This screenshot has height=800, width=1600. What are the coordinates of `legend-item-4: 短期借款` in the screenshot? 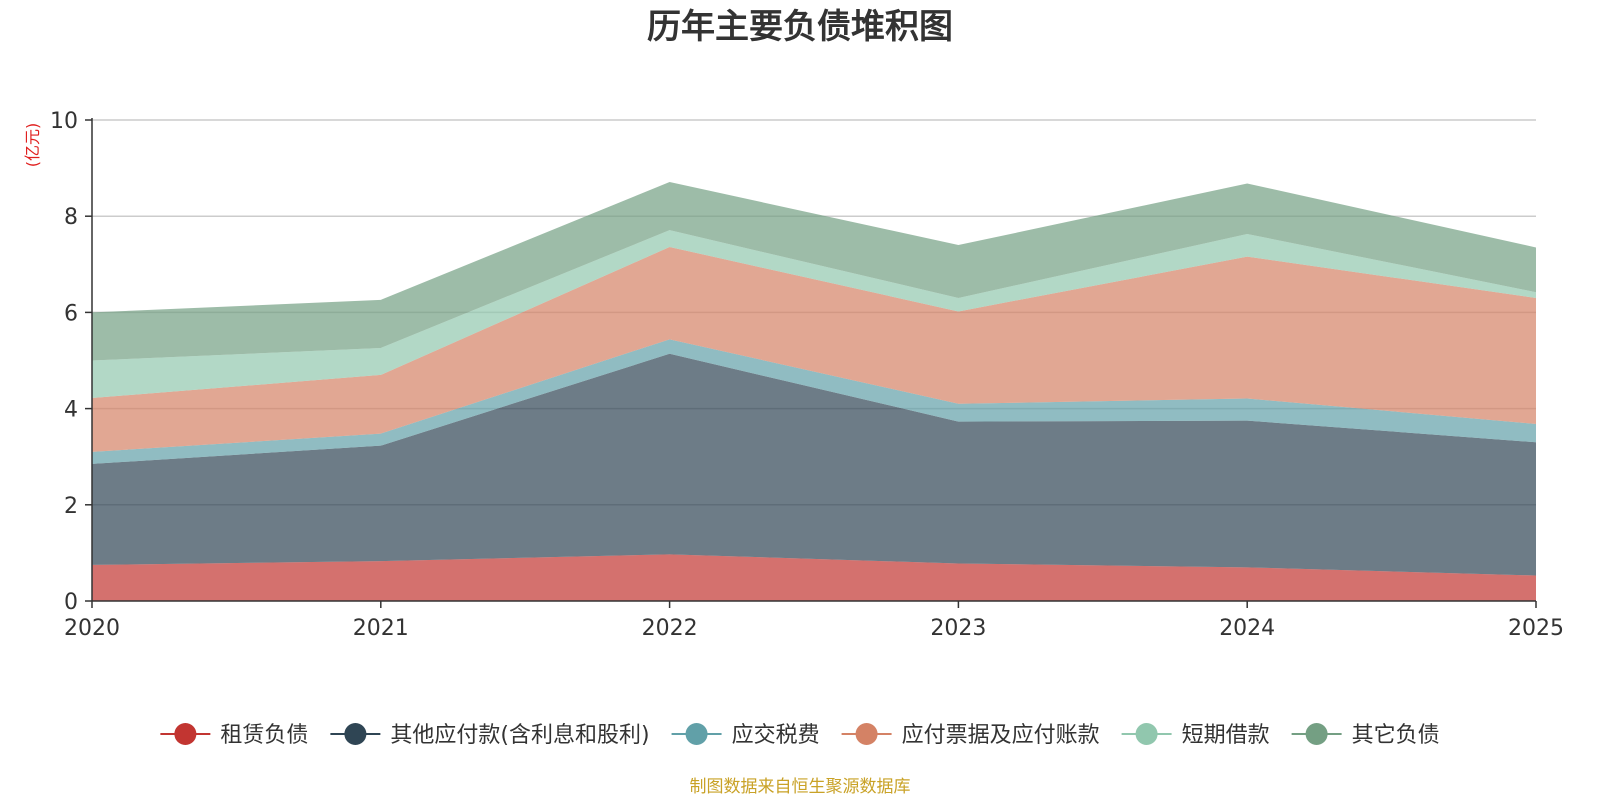 It's located at (1195, 735).